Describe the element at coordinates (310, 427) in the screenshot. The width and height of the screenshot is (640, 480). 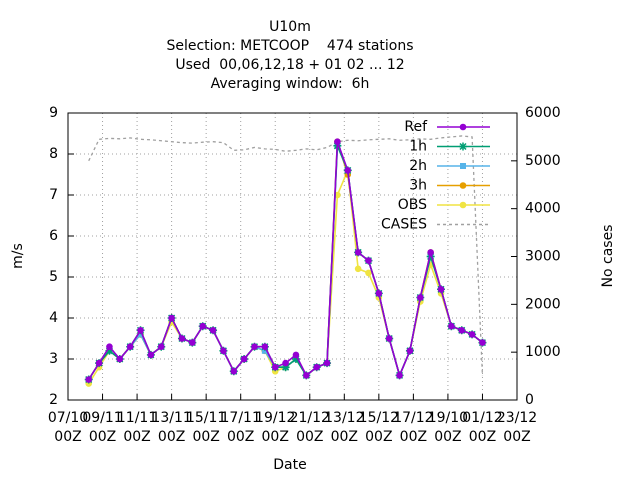
I see `x-tick-label: 21/12 00Z` at that location.